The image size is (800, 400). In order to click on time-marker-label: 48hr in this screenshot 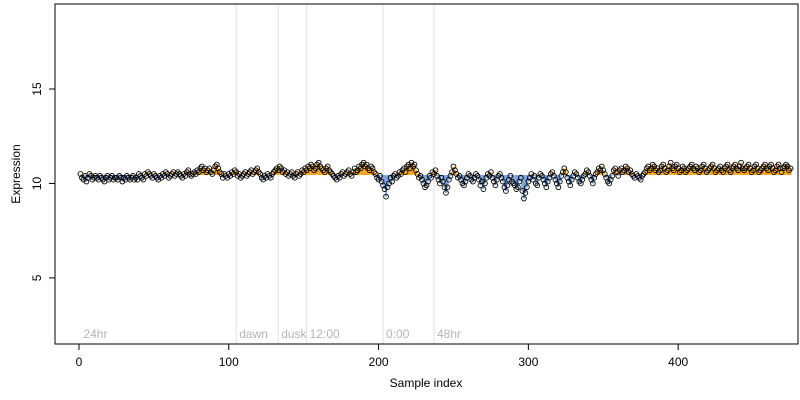, I will do `click(449, 334)`.